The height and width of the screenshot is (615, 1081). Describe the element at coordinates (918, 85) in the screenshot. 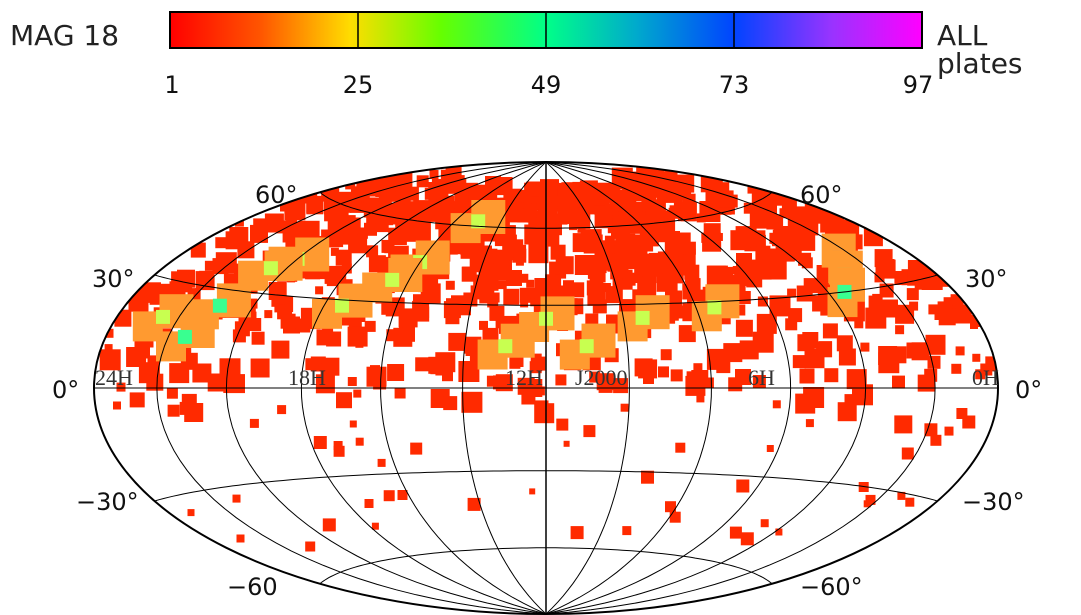

I see `colorbar-tick-97: 97` at that location.